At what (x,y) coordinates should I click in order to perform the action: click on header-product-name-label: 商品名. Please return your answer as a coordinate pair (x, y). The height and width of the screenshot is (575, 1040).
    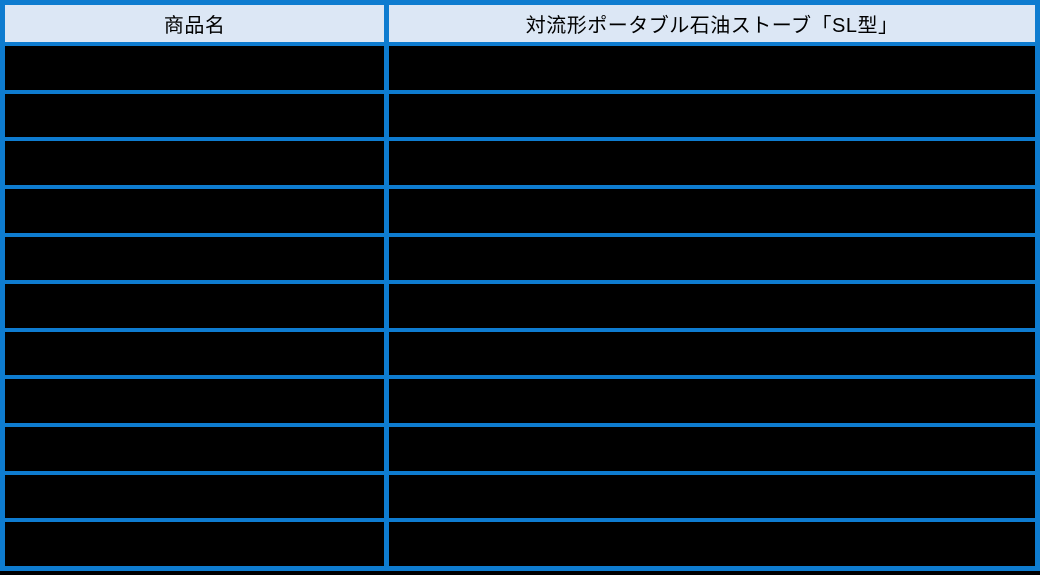
    Looking at the image, I should click on (197, 23).